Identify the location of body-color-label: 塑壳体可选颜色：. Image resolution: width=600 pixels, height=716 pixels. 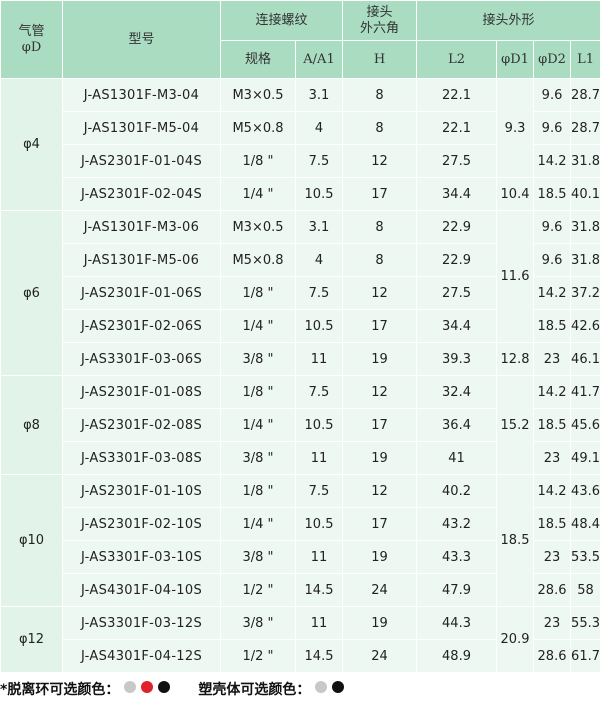
(254, 690).